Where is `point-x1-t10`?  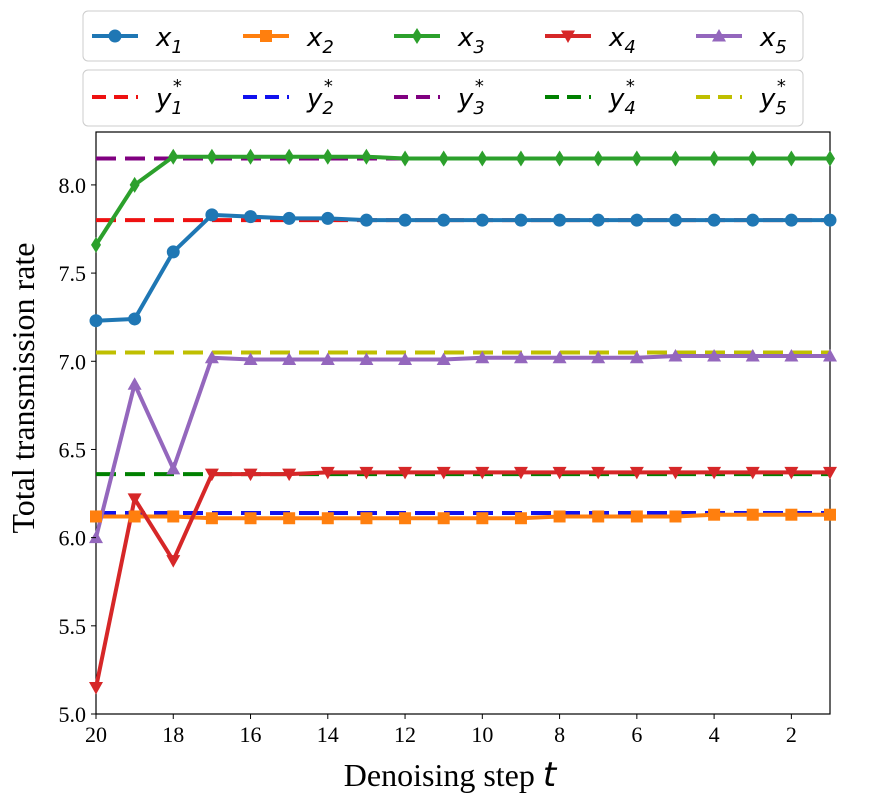
point-x1-t10 is located at coordinates (482, 220).